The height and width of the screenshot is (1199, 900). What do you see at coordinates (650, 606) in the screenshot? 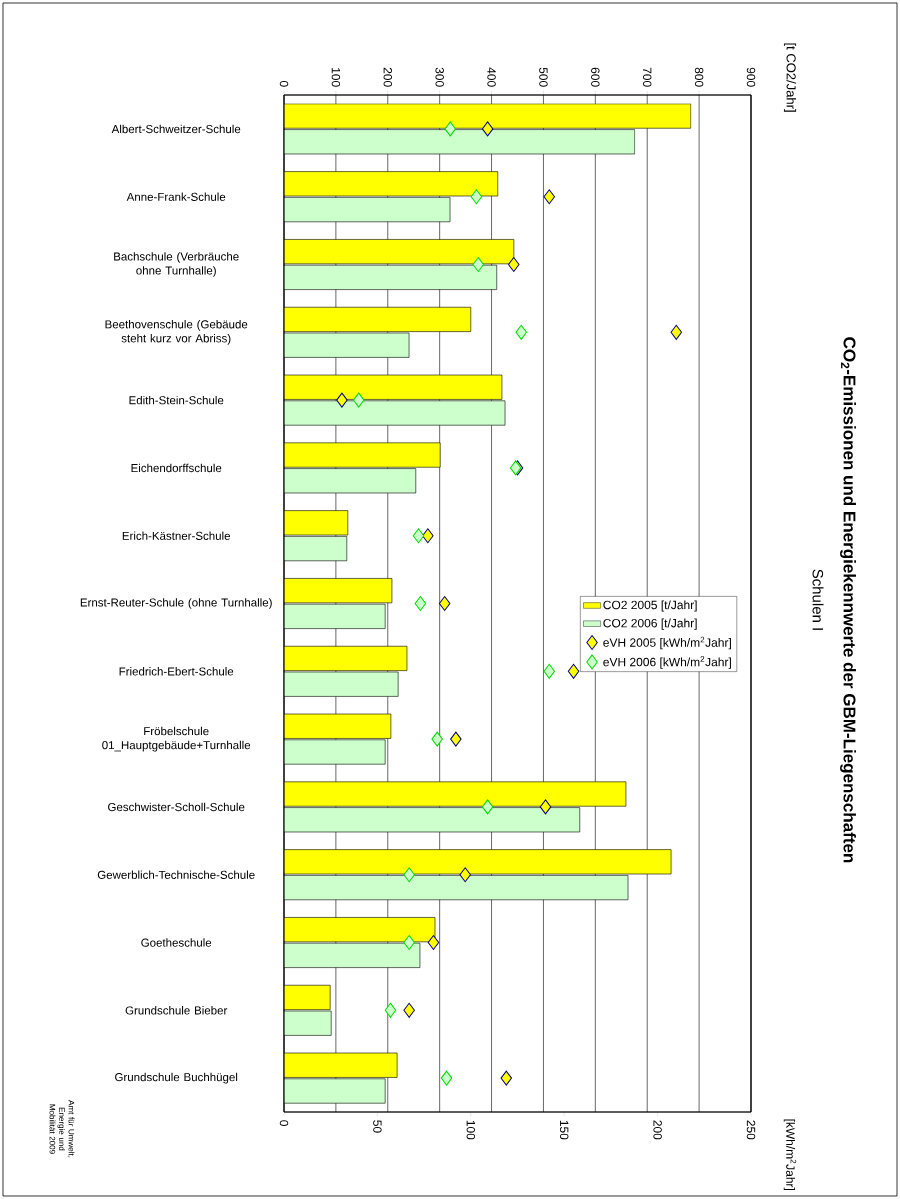
I see `legend-label: CO2 2005 [t/Jahr]` at bounding box center [650, 606].